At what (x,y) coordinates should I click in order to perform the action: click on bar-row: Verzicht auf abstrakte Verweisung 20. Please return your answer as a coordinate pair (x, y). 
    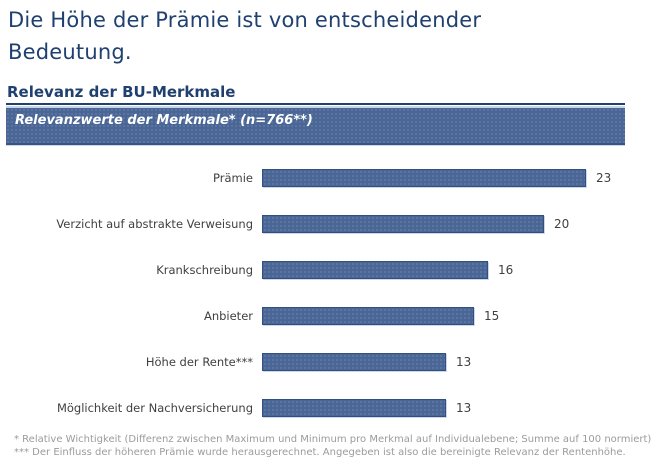
    Looking at the image, I should click on (330, 224).